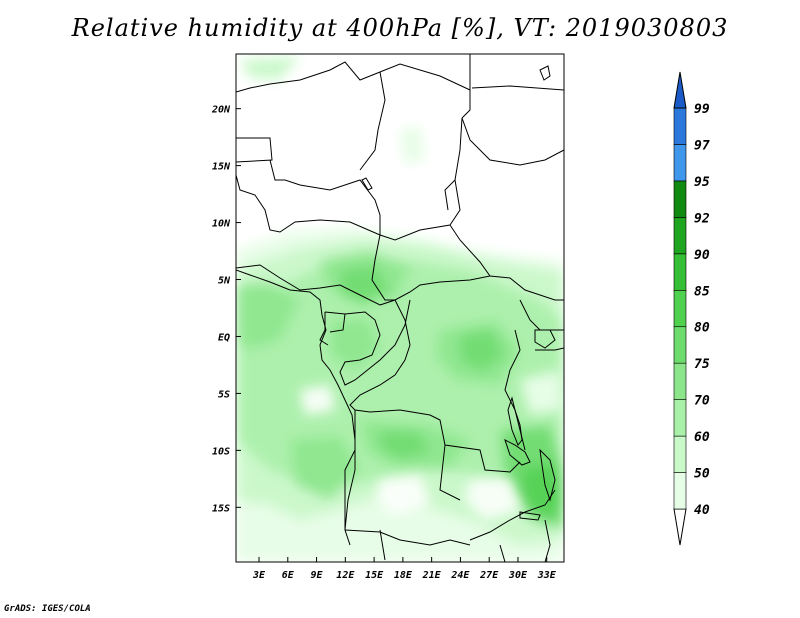 This screenshot has height=618, width=800. What do you see at coordinates (226, 309) in the screenshot?
I see `latitude-axis: 20N 15N 10N 5N EQ 5S 10S 15S` at bounding box center [226, 309].